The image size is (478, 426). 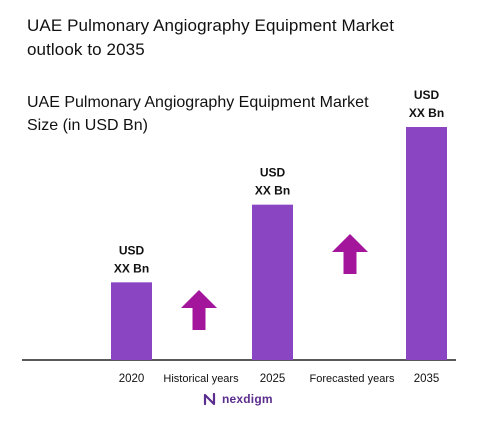 What do you see at coordinates (426, 243) in the screenshot?
I see `bar-2035` at bounding box center [426, 243].